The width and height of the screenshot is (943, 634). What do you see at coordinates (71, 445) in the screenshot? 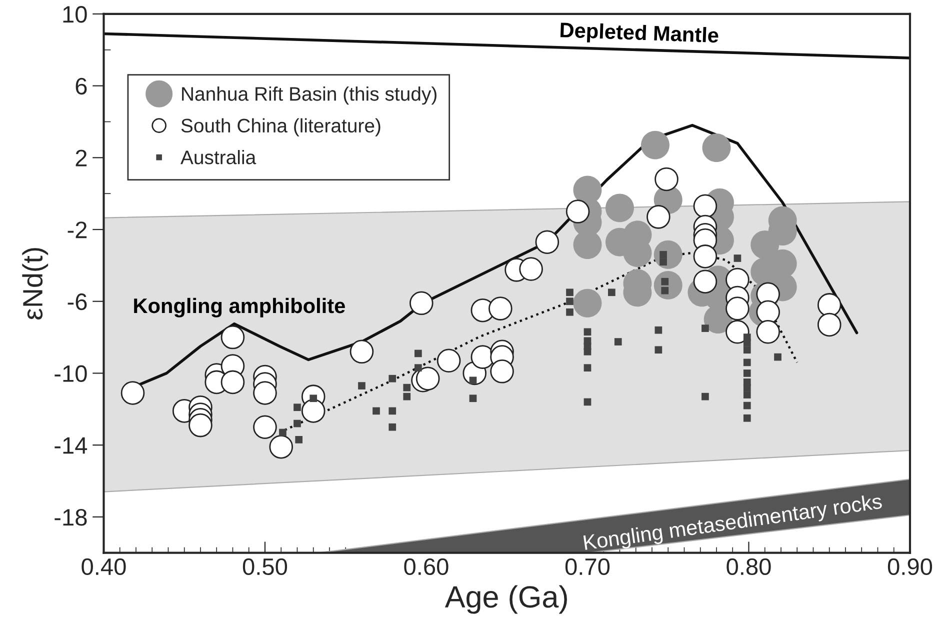
I see `y-tick-label: -14` at bounding box center [71, 445].